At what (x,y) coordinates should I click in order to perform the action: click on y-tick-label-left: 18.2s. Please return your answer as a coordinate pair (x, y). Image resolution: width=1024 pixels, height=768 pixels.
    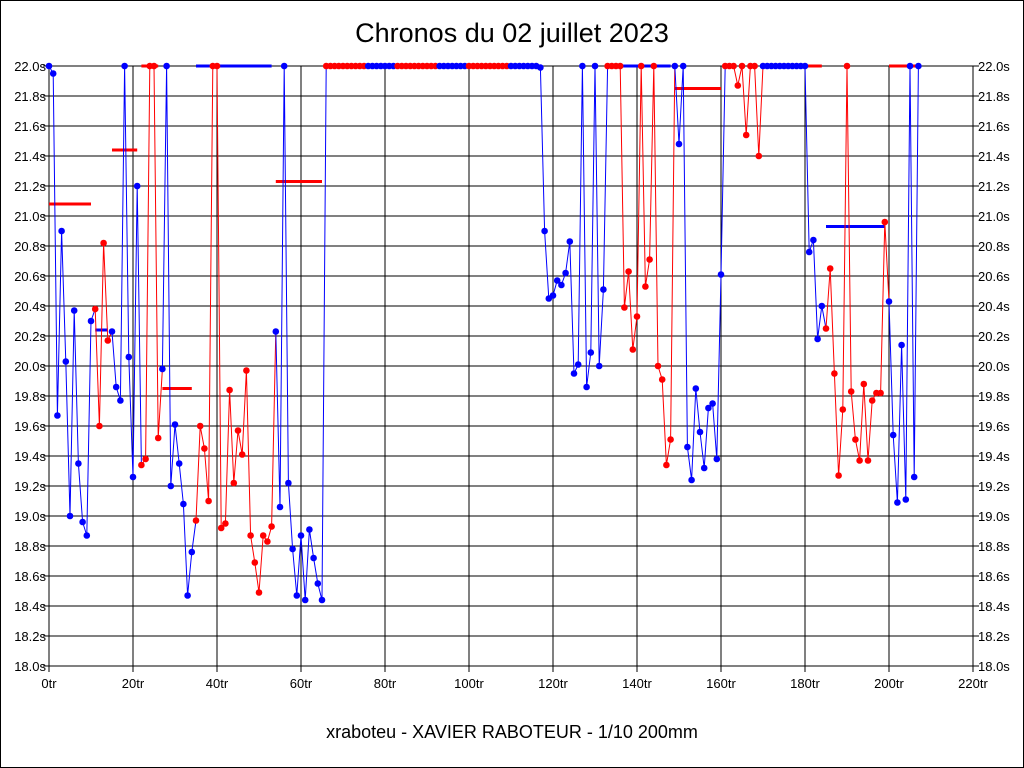
    Looking at the image, I should click on (30, 636).